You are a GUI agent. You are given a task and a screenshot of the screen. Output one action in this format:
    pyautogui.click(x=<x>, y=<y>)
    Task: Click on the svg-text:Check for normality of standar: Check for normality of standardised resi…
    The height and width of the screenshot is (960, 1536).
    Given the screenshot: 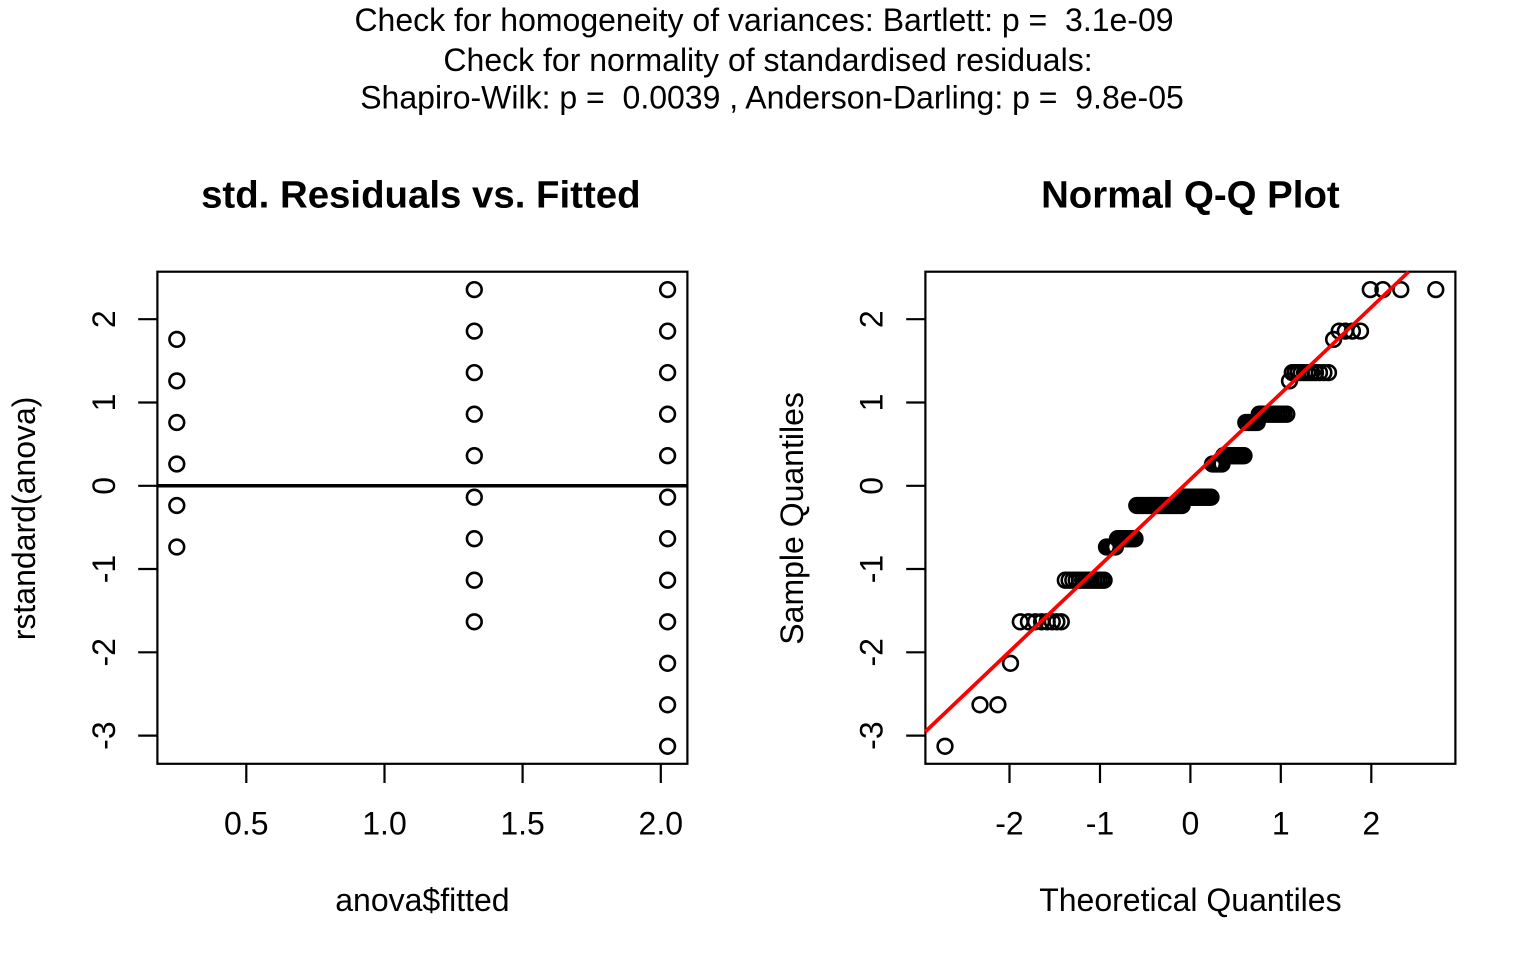 What is the action you would take?
    pyautogui.click(x=767, y=60)
    